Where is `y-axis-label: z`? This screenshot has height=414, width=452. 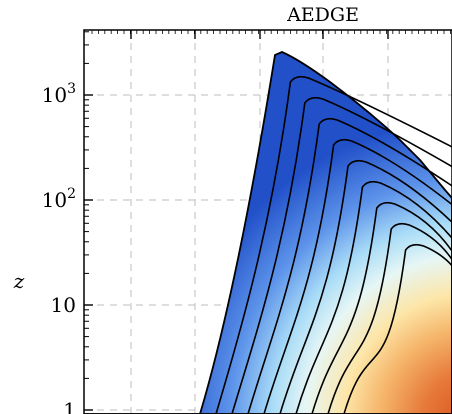 y-axis-label: z is located at coordinates (19, 281).